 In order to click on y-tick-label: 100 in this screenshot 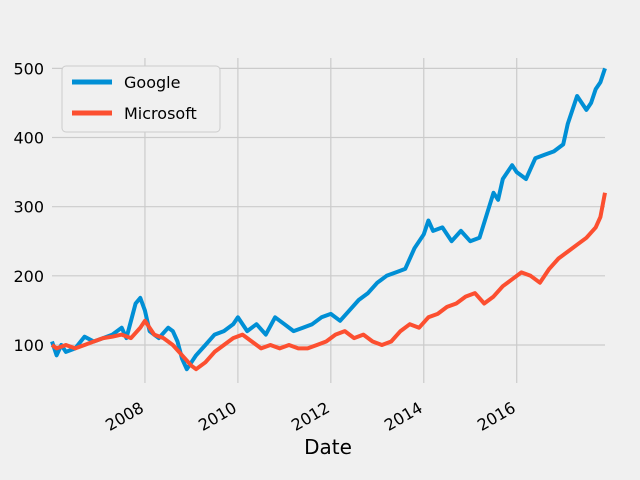, I will do `click(28, 345)`.